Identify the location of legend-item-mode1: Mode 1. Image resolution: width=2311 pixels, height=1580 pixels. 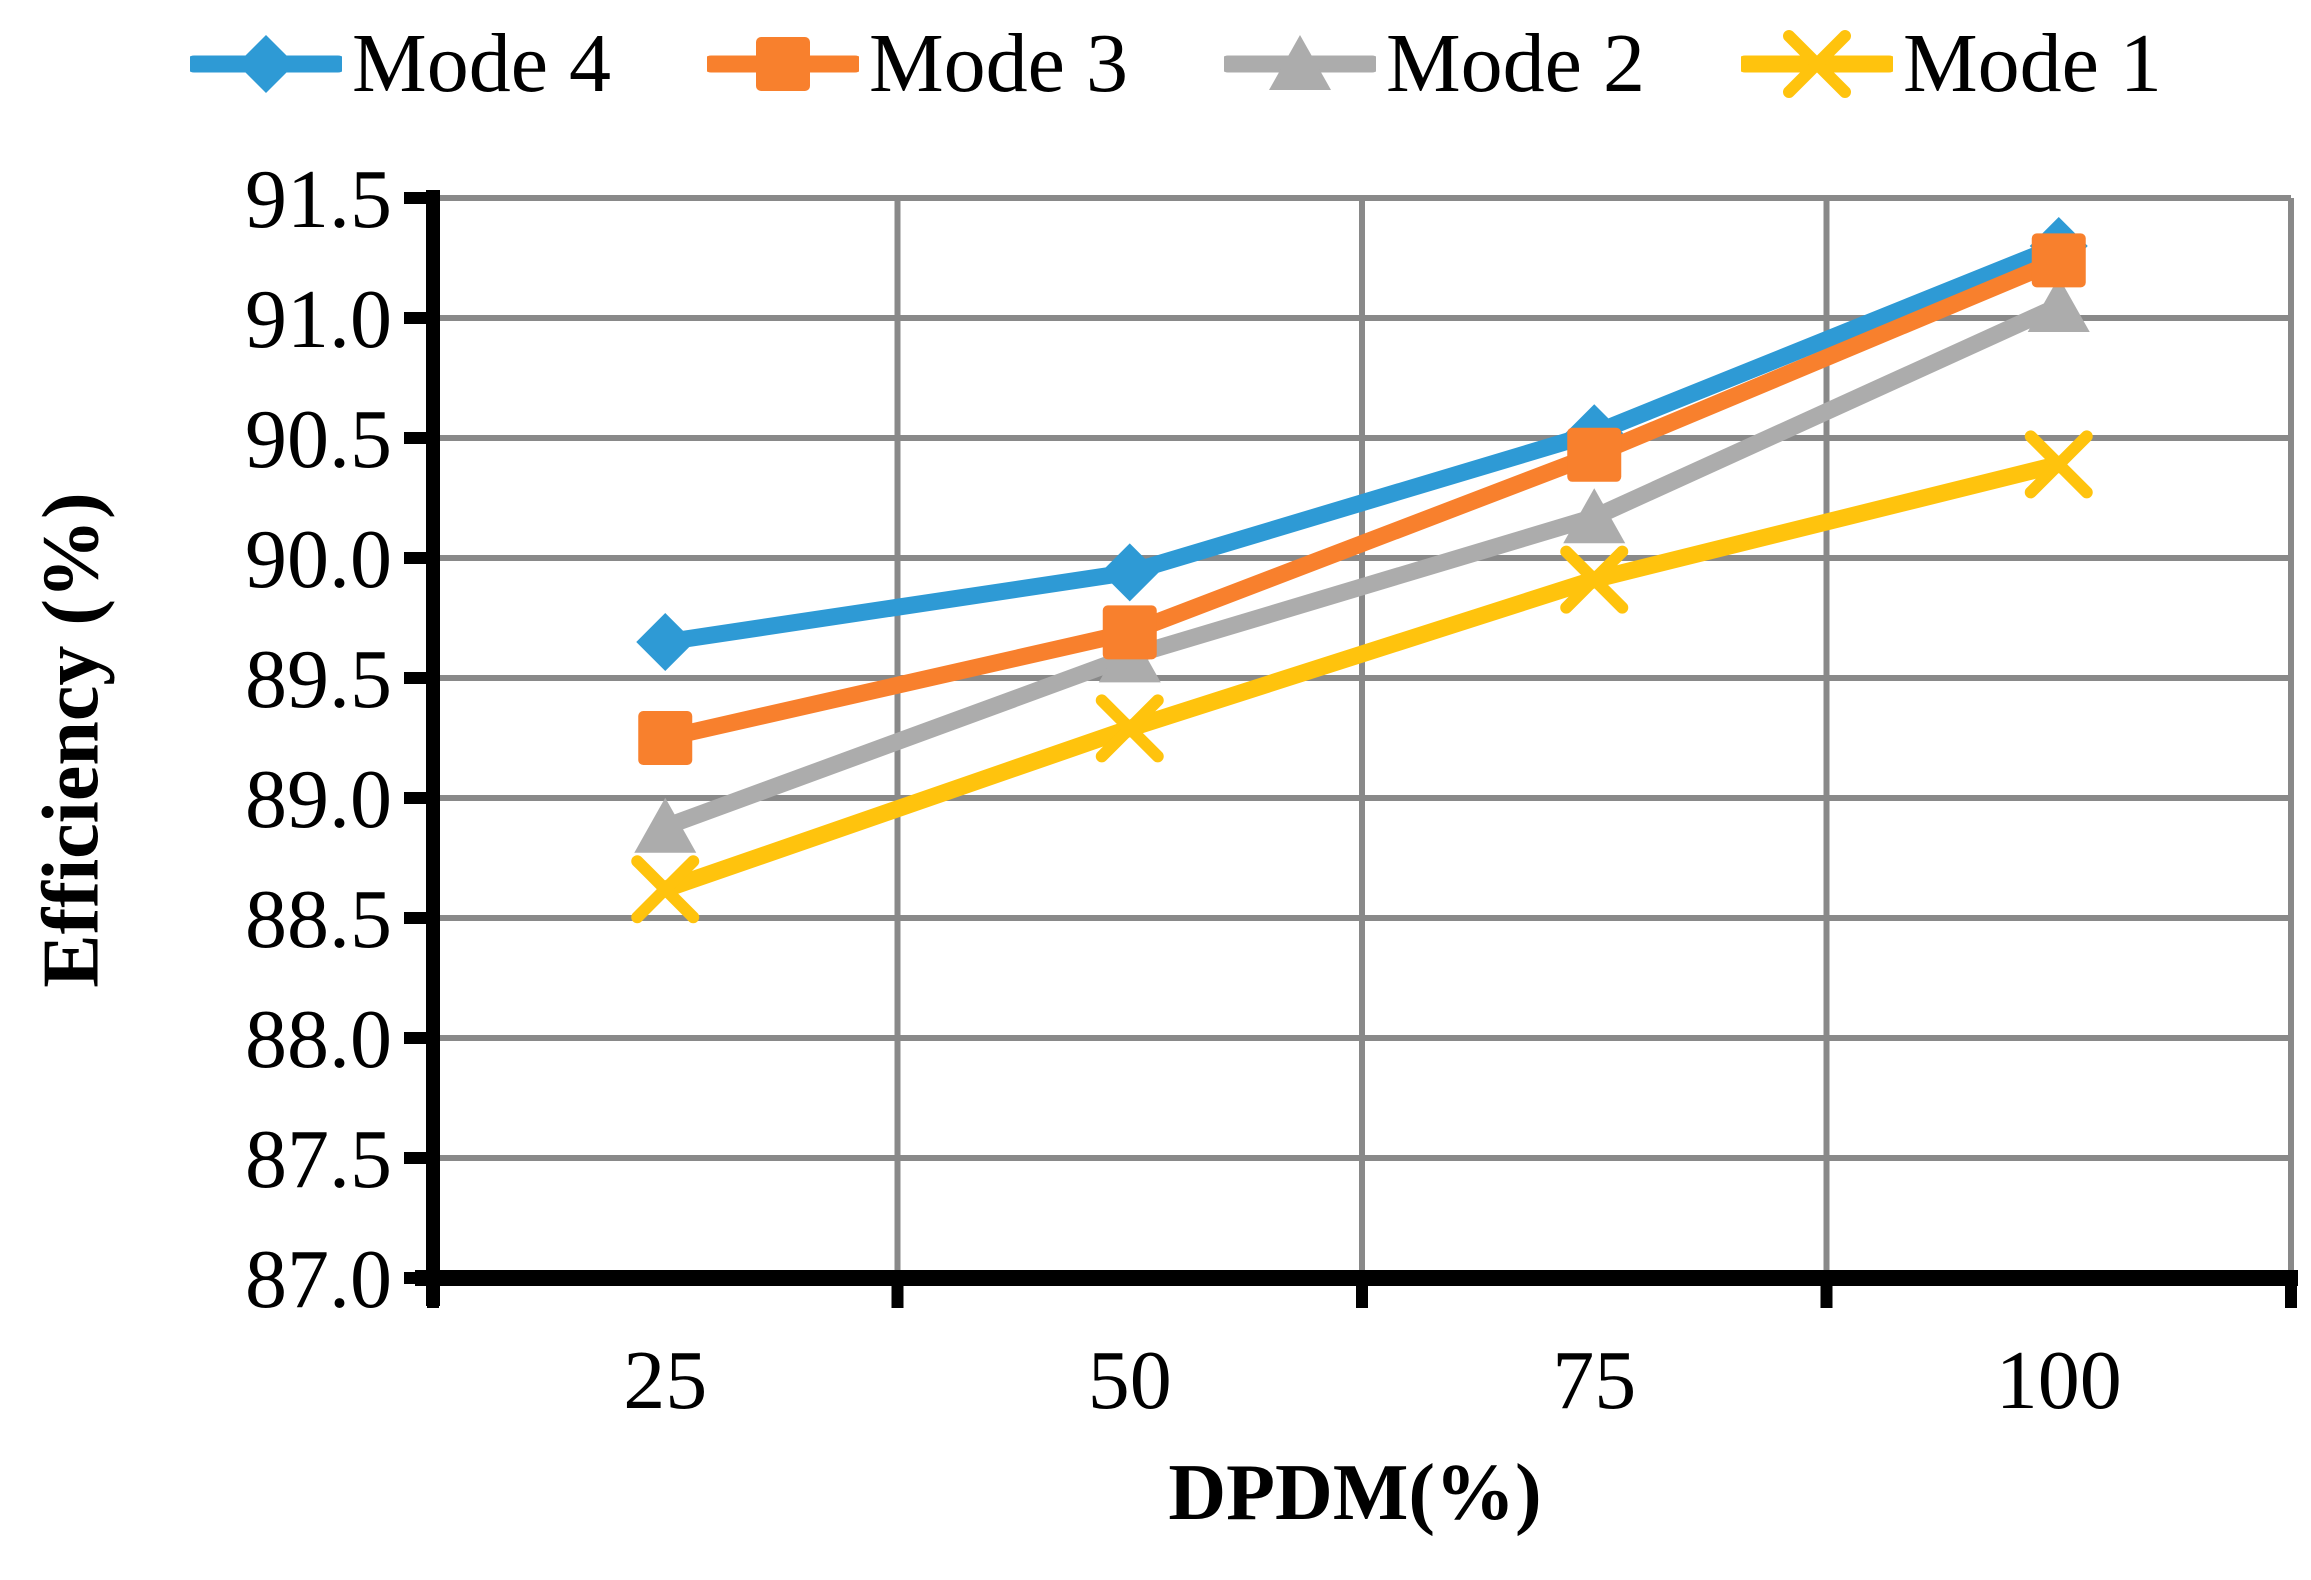
(1951, 64).